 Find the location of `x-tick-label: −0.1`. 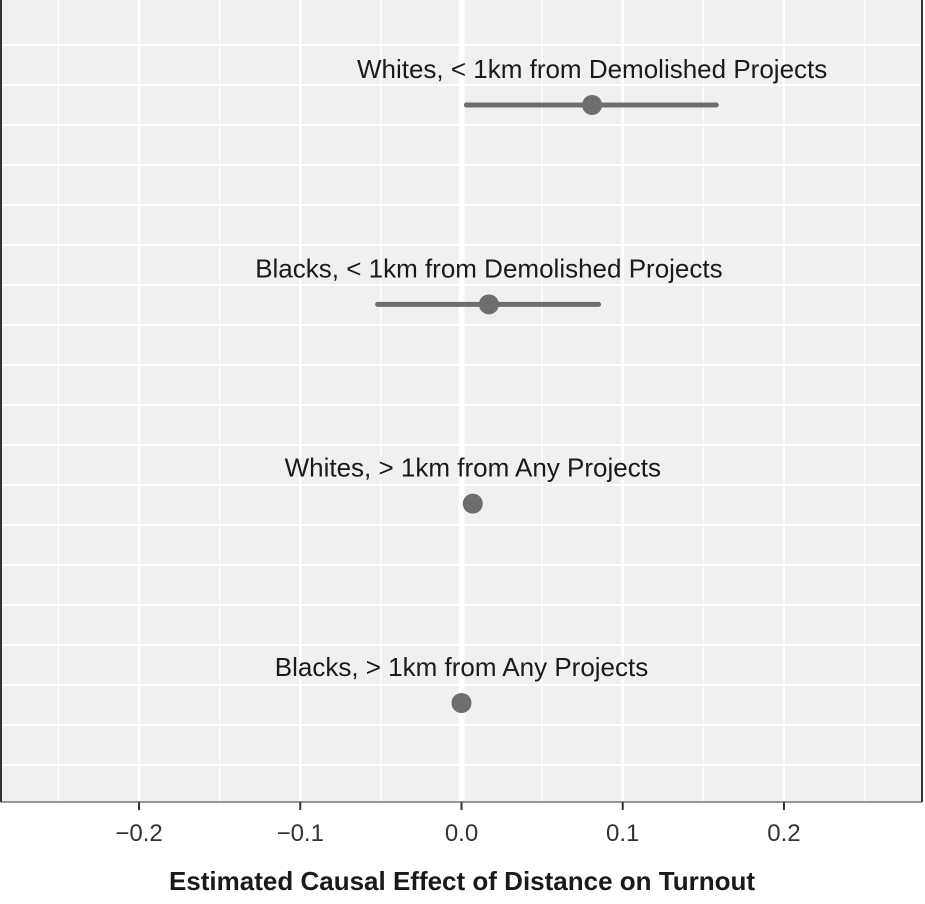

x-tick-label: −0.1 is located at coordinates (300, 833).